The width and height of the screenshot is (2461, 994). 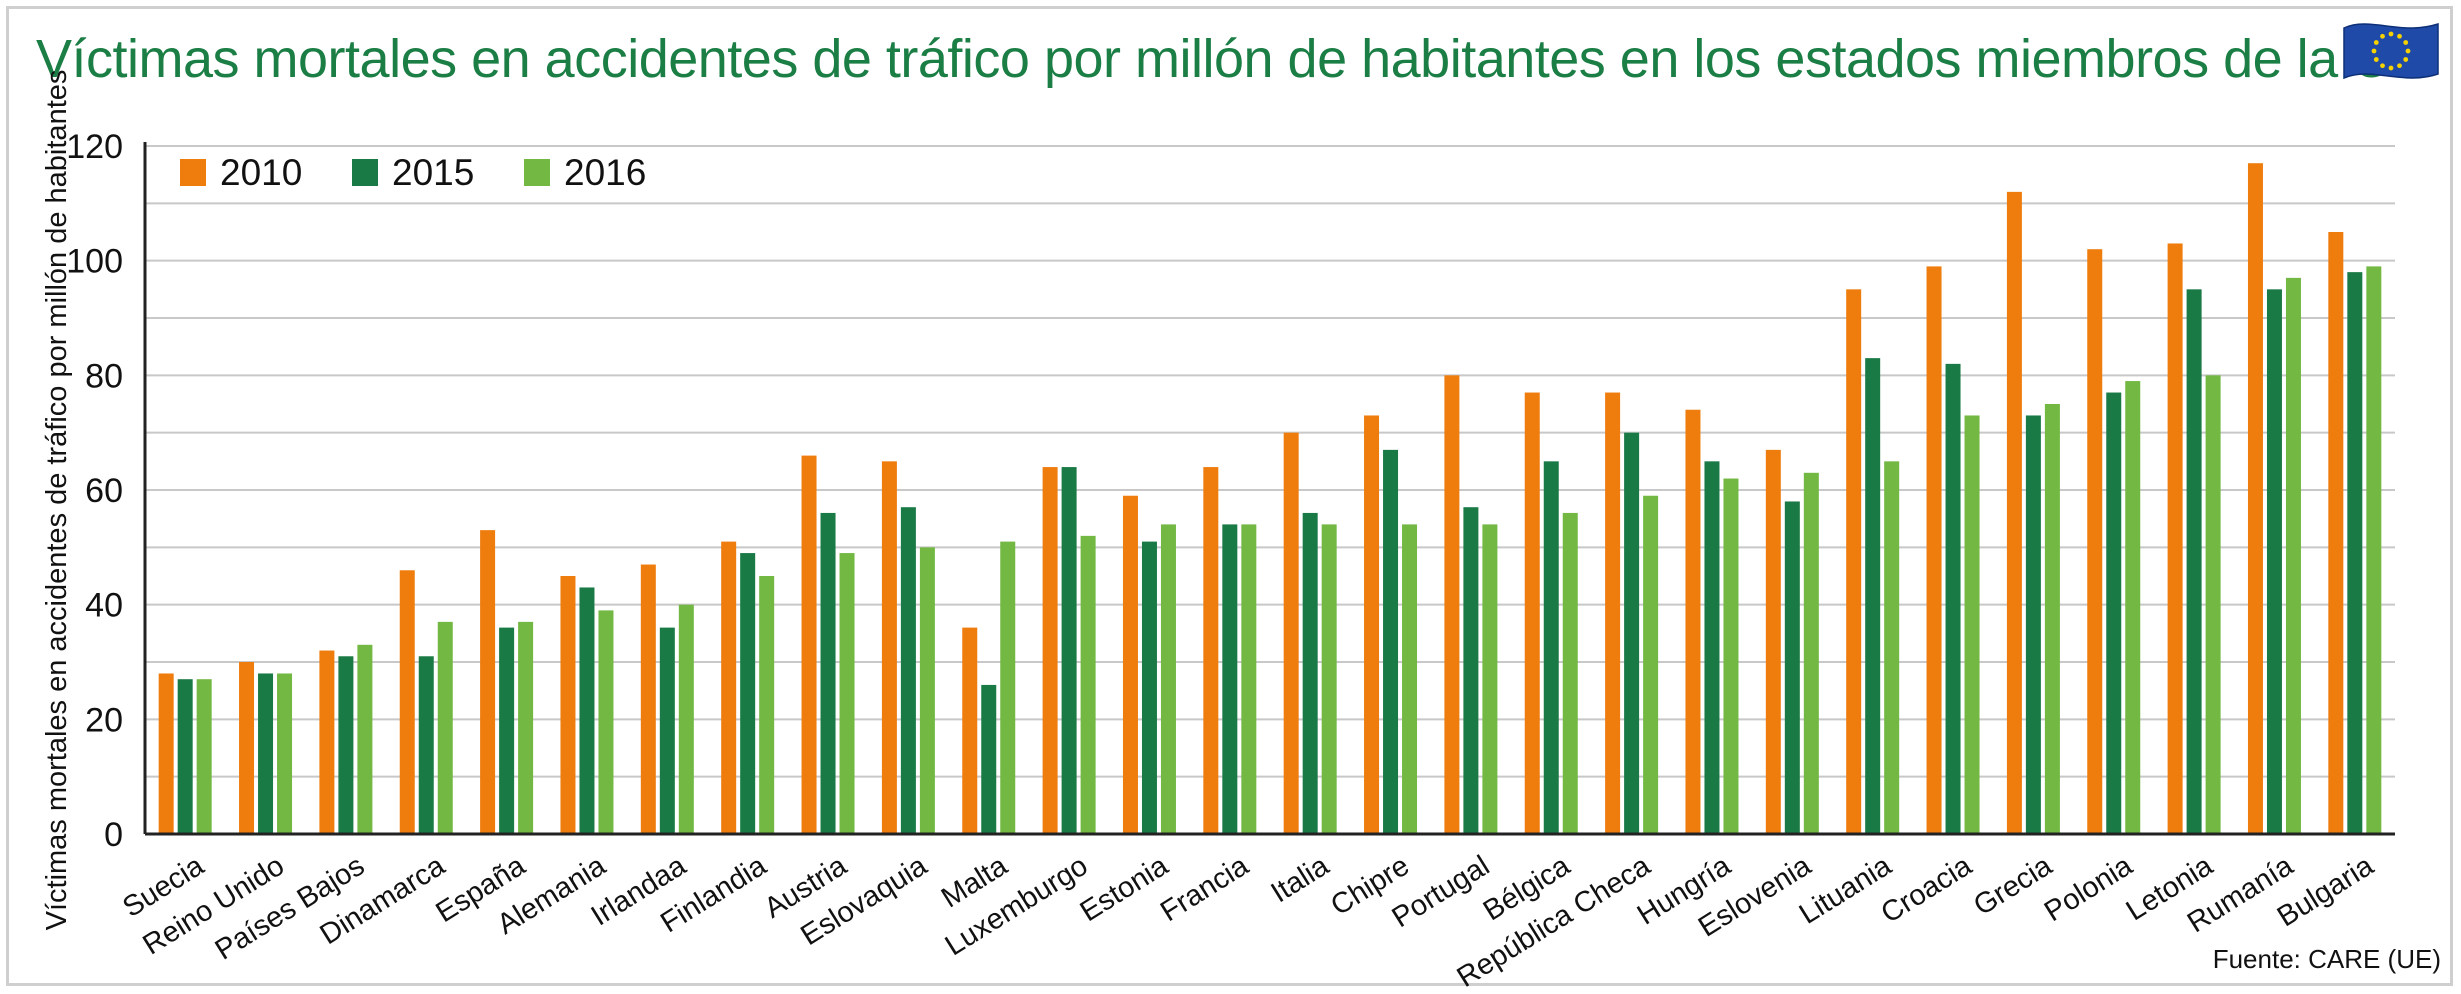 I want to click on y-tick-label: 20, so click(x=104, y=720).